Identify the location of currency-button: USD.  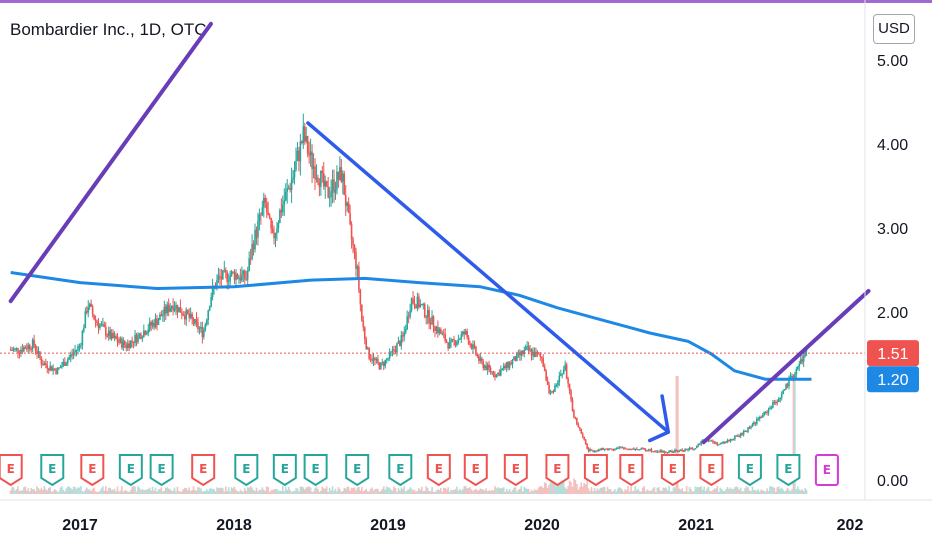
(894, 29).